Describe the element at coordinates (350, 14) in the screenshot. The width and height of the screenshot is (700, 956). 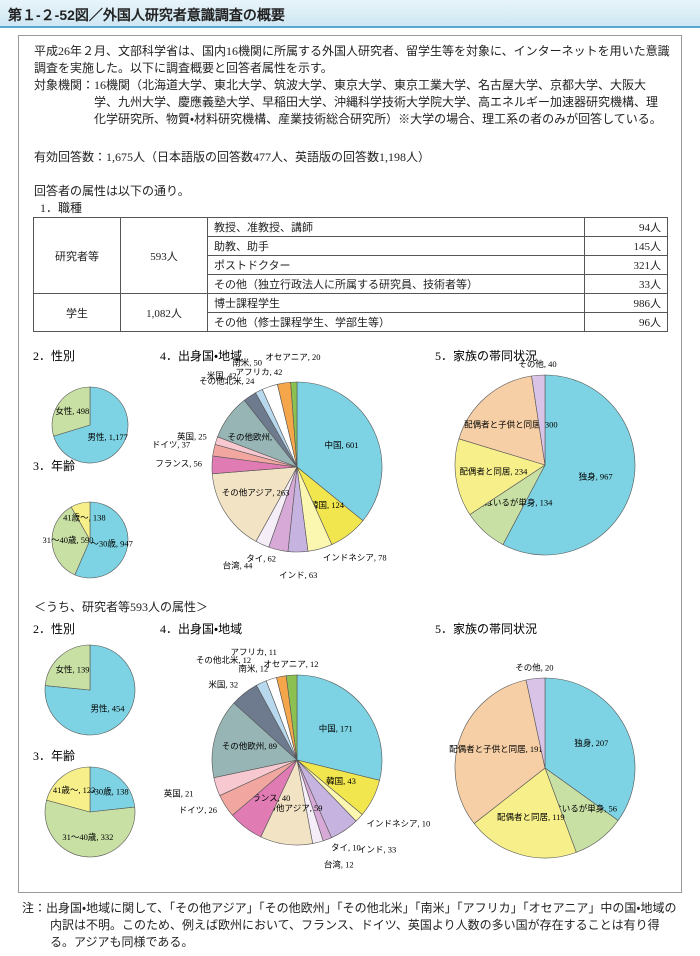
I see `header: 第１-２-52図／外国人研究者意識調査の概要` at that location.